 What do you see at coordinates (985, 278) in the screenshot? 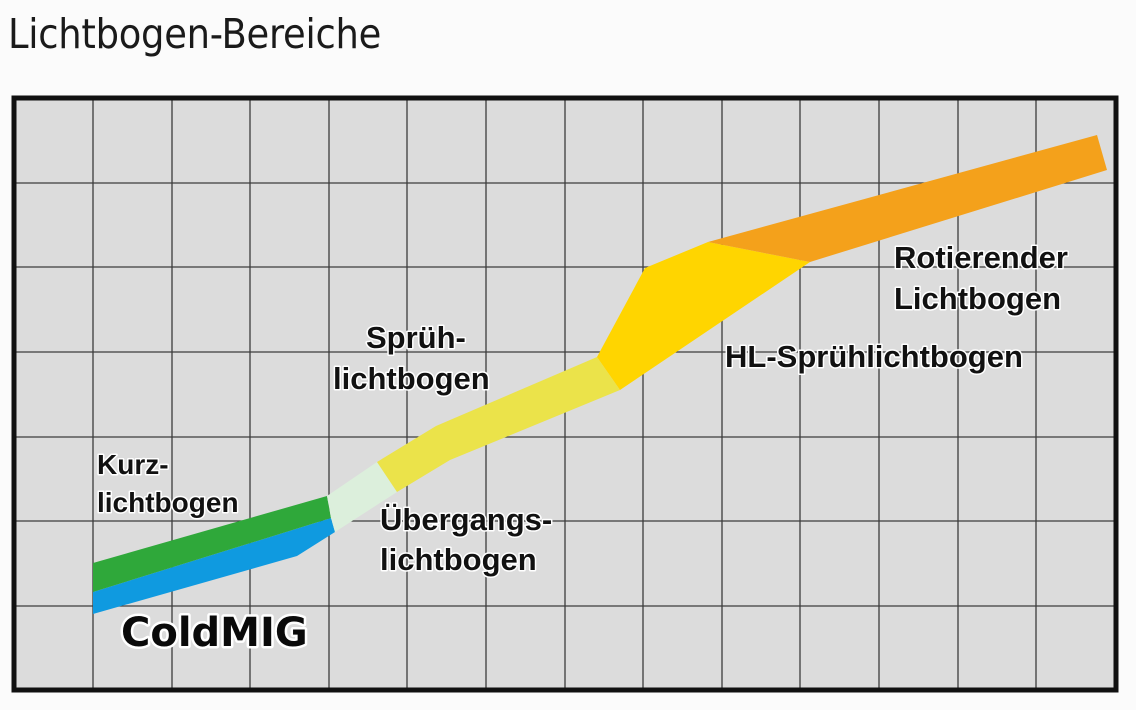
I see `label-rotierender-lichtbogen: Rotierender Lichtbogen` at bounding box center [985, 278].